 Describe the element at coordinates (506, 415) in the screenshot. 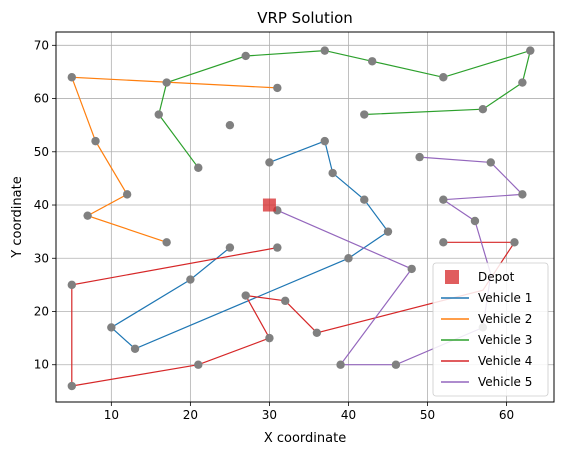

I see `x-tick-label: 60` at that location.